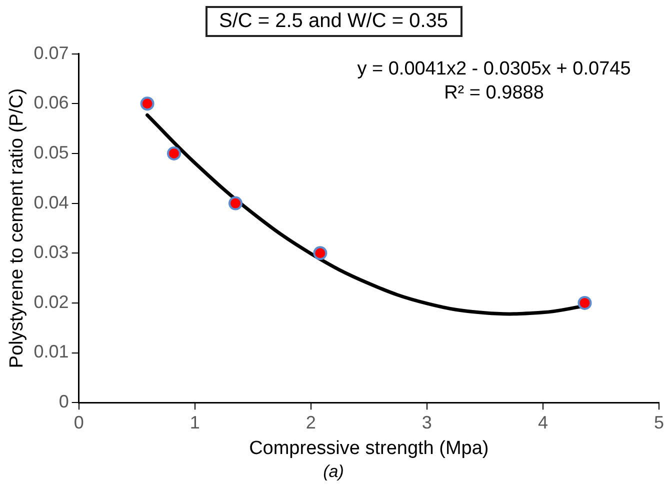 This screenshot has width=667, height=493. What do you see at coordinates (311, 422) in the screenshot?
I see `x-tick-label: 2` at bounding box center [311, 422].